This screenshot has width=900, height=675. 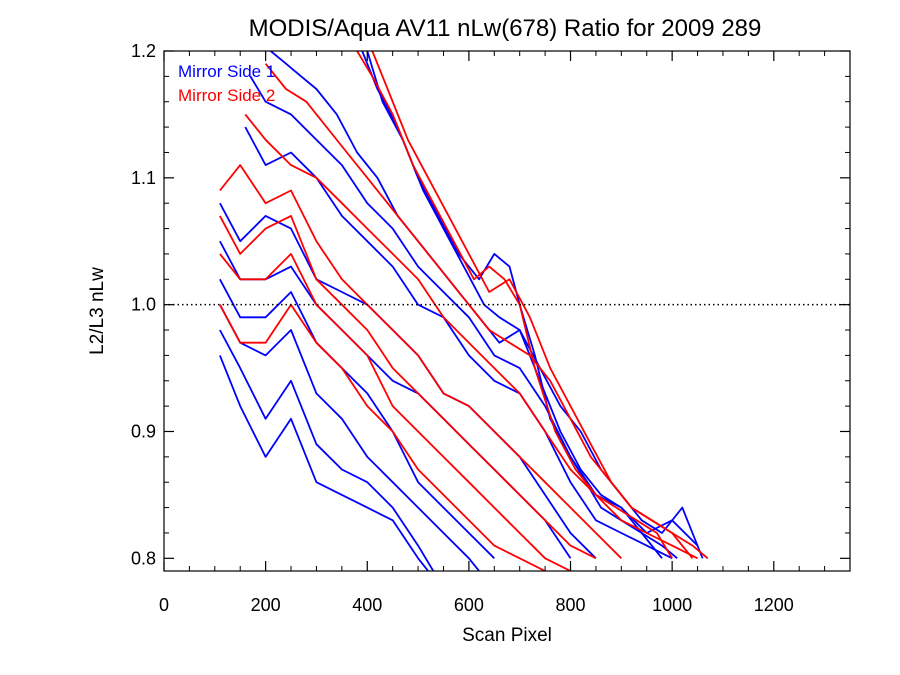 I want to click on y-tick-label: 0.8, so click(x=143, y=558).